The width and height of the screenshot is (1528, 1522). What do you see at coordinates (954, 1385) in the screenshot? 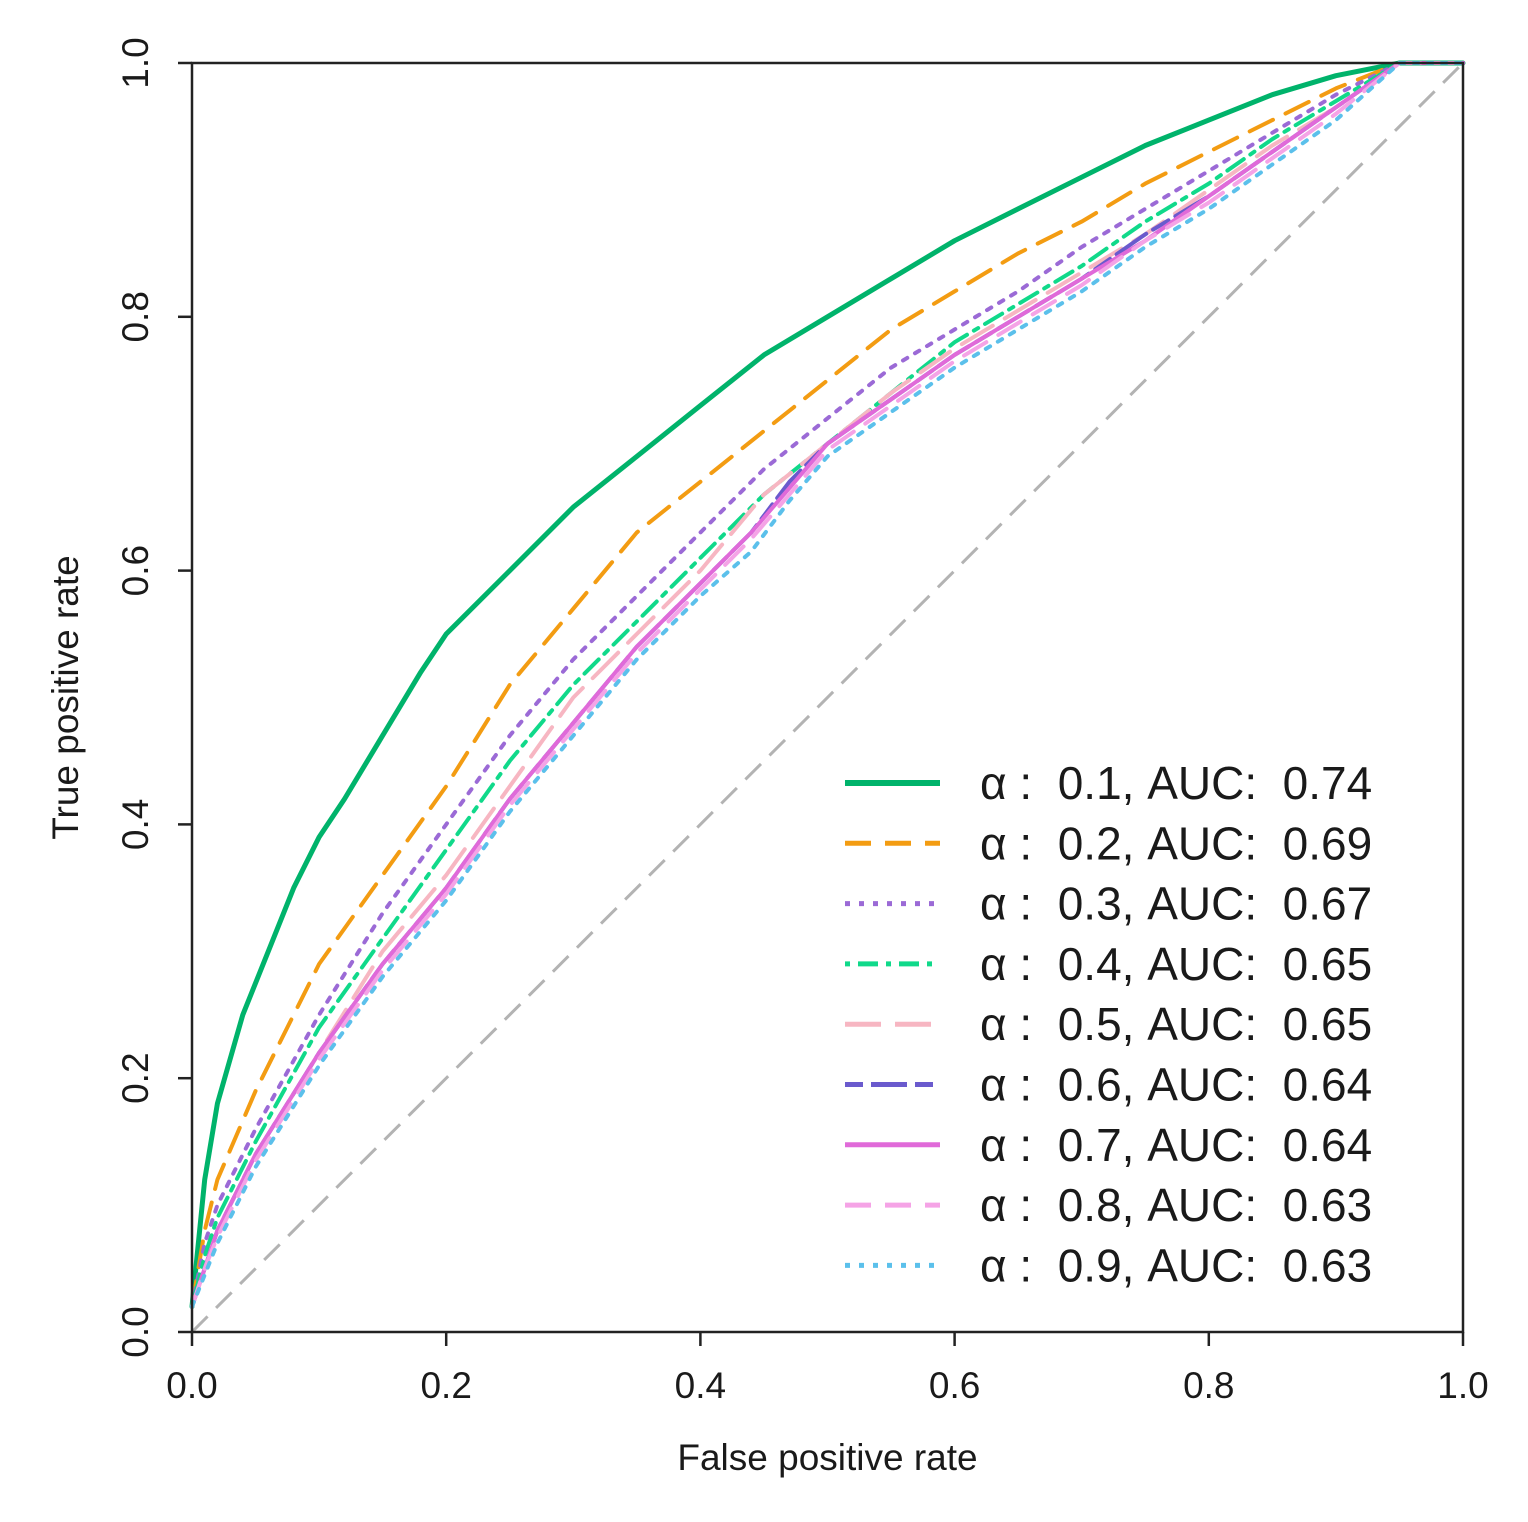
I see `x-tick-label: 0.6` at bounding box center [954, 1385].